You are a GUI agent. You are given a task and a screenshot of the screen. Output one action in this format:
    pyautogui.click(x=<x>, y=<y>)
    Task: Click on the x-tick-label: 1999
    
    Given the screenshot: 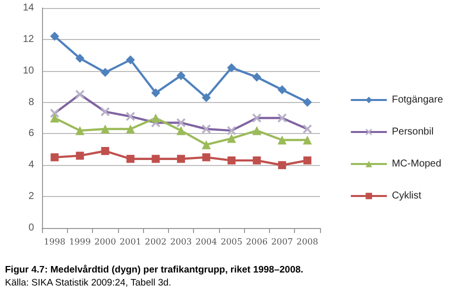 What is the action you would take?
    pyautogui.click(x=80, y=243)
    